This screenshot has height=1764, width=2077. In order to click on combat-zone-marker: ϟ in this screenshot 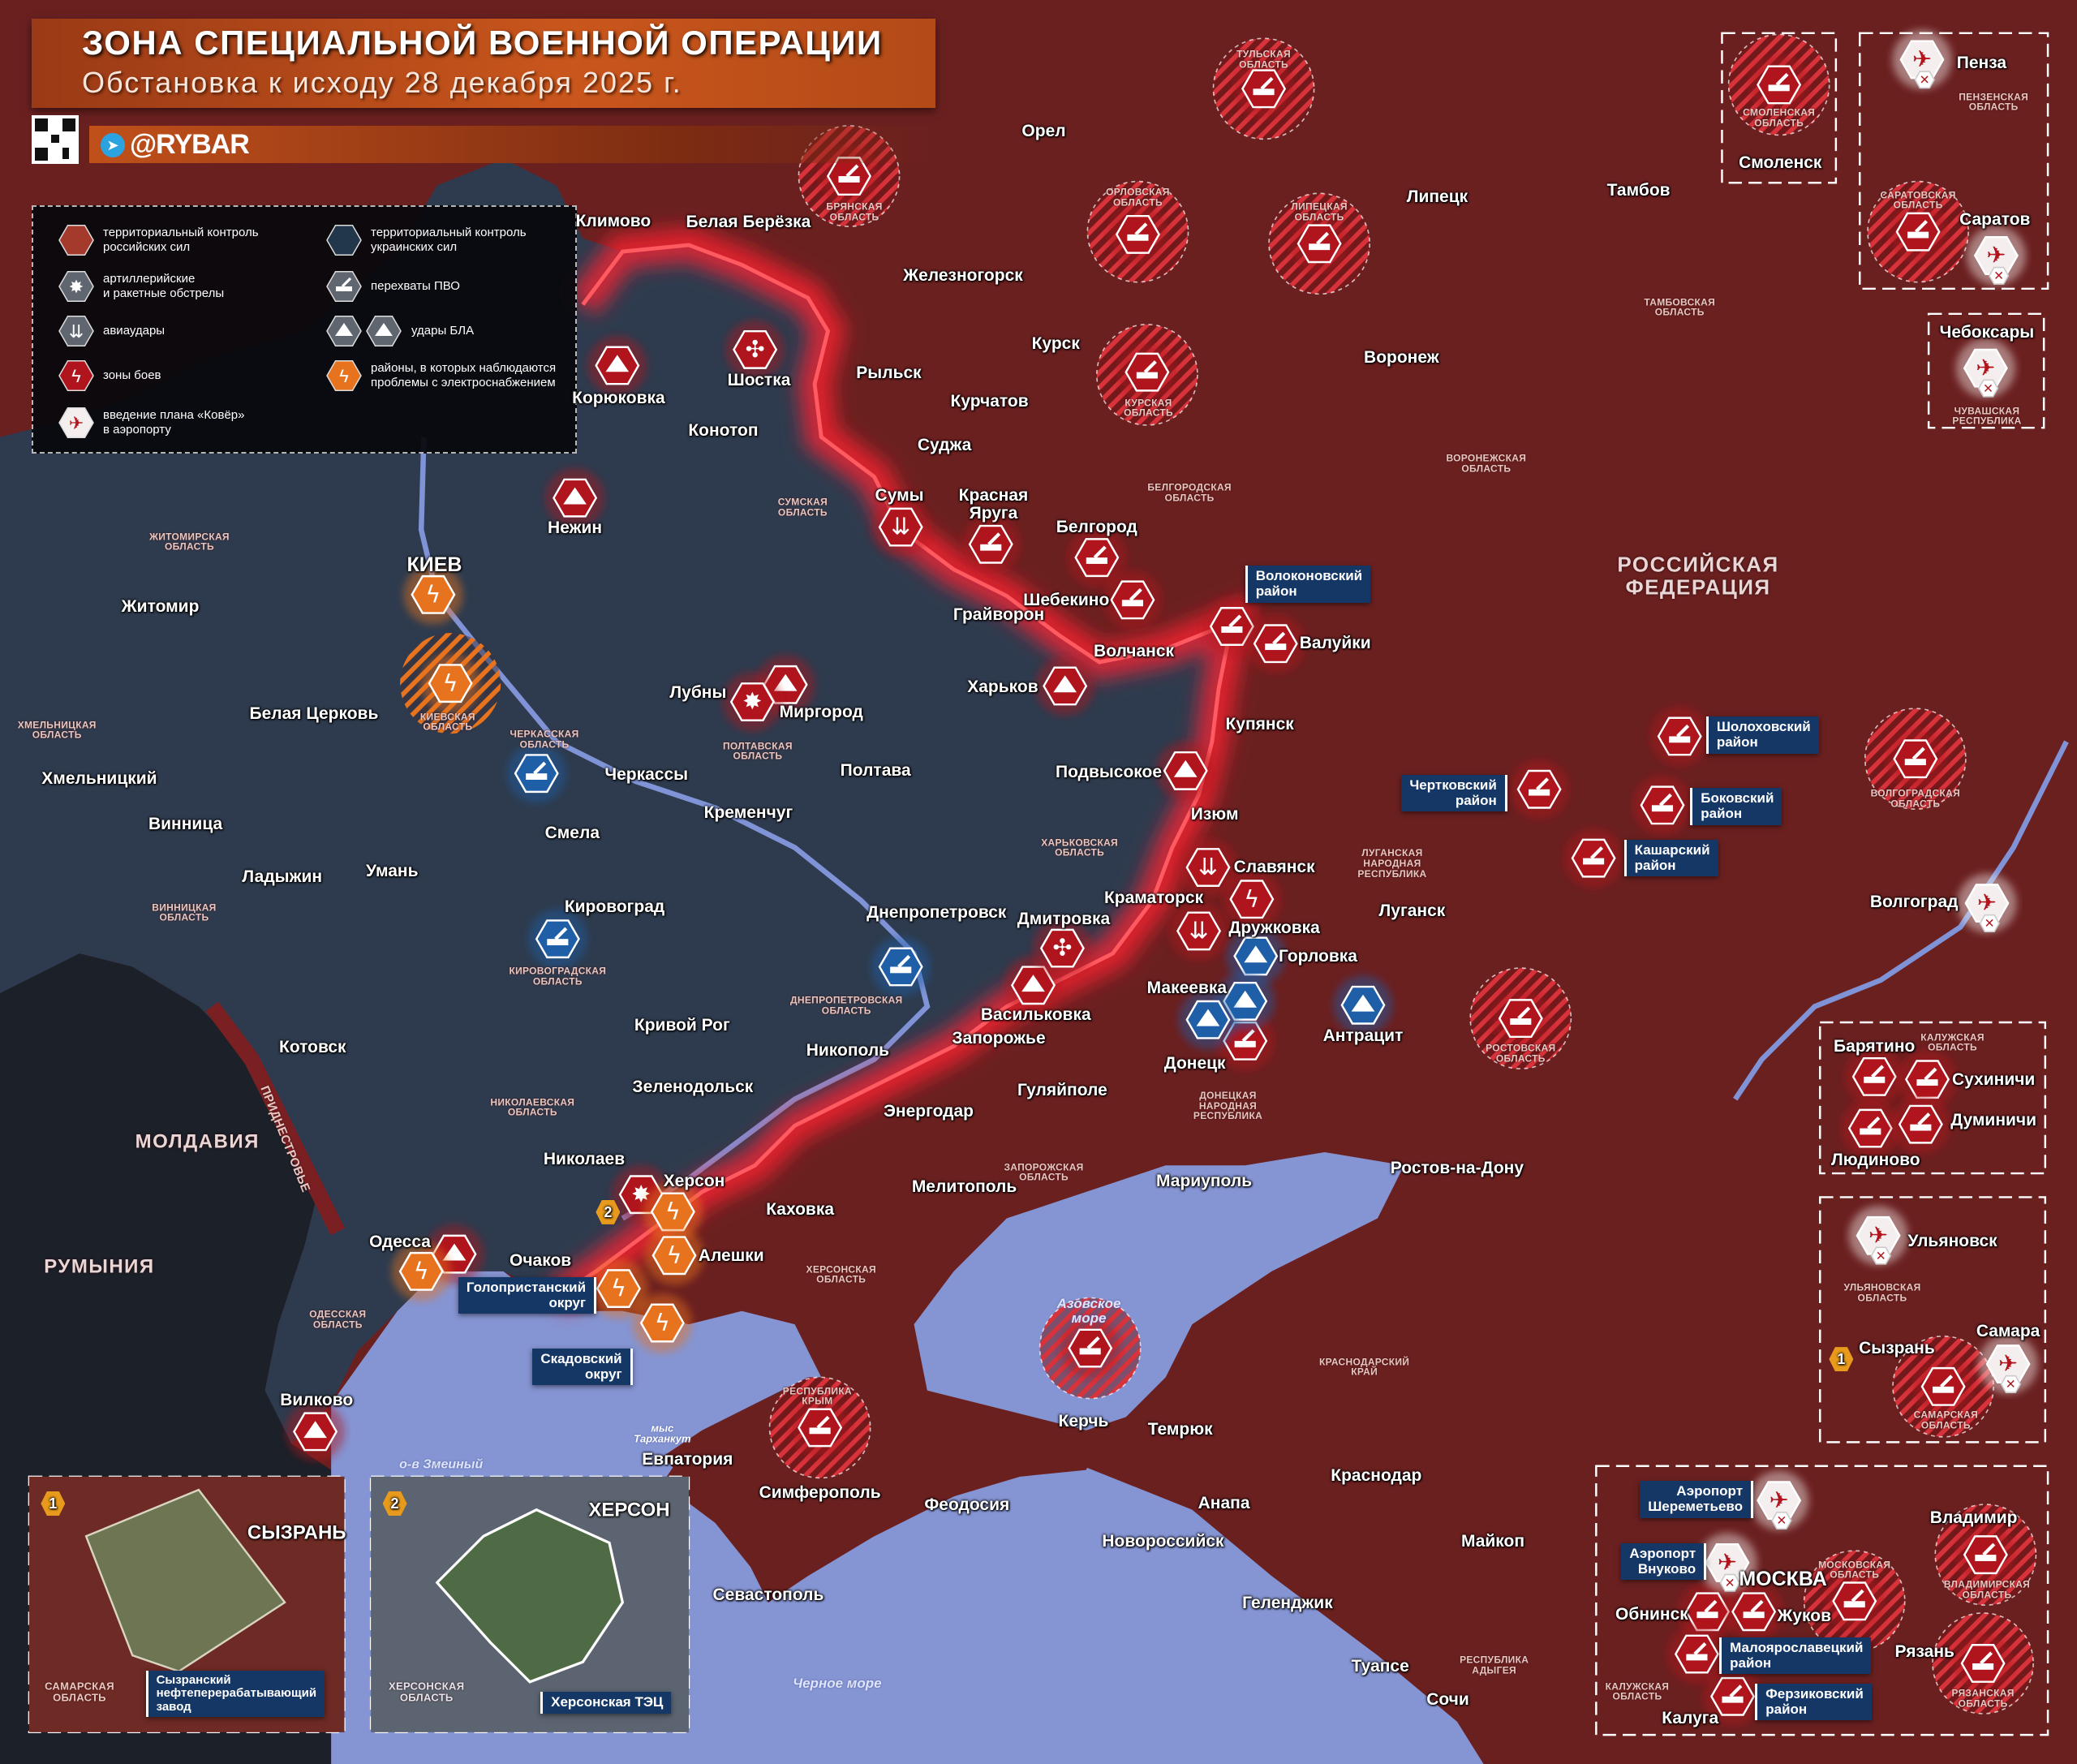, I will do `click(1252, 899)`.